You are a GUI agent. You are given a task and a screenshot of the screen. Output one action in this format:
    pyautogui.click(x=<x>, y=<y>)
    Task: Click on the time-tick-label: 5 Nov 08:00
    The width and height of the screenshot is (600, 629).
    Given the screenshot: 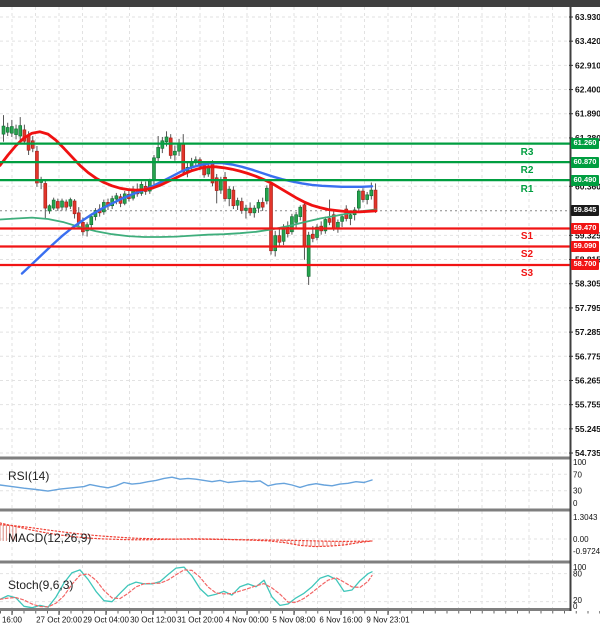 What is the action you would take?
    pyautogui.click(x=294, y=620)
    